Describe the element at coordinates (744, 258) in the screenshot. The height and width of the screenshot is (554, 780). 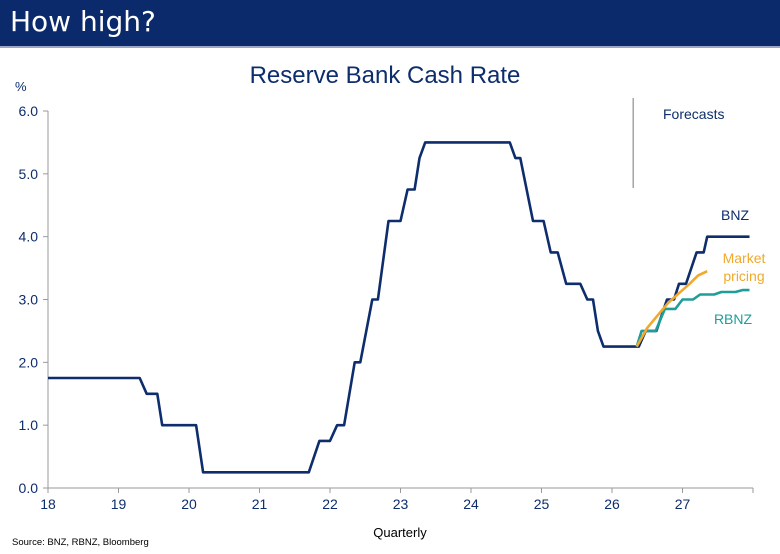
I see `label-market-pricing: Market` at that location.